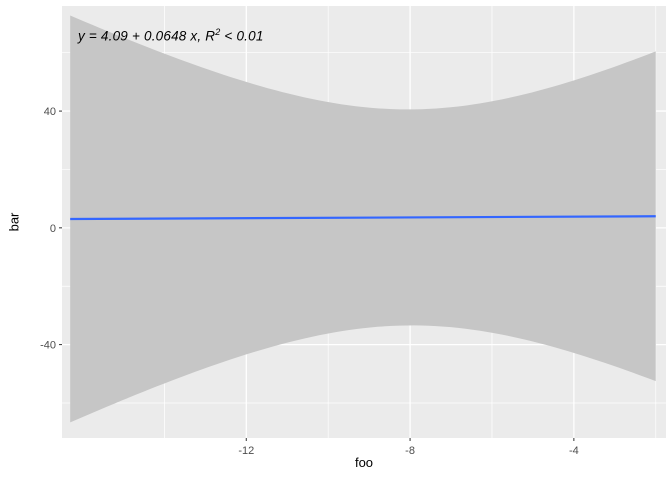 The width and height of the screenshot is (672, 480). What do you see at coordinates (48, 346) in the screenshot?
I see `y-tick-label: -40` at bounding box center [48, 346].